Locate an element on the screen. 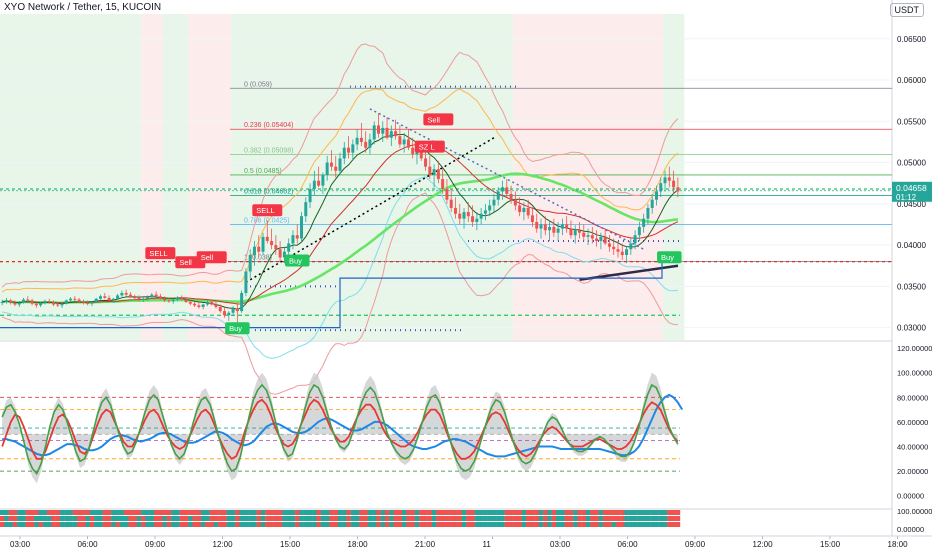 The height and width of the screenshot is (555, 932). fib-label: 0.236 (0.05404) is located at coordinates (268, 125).